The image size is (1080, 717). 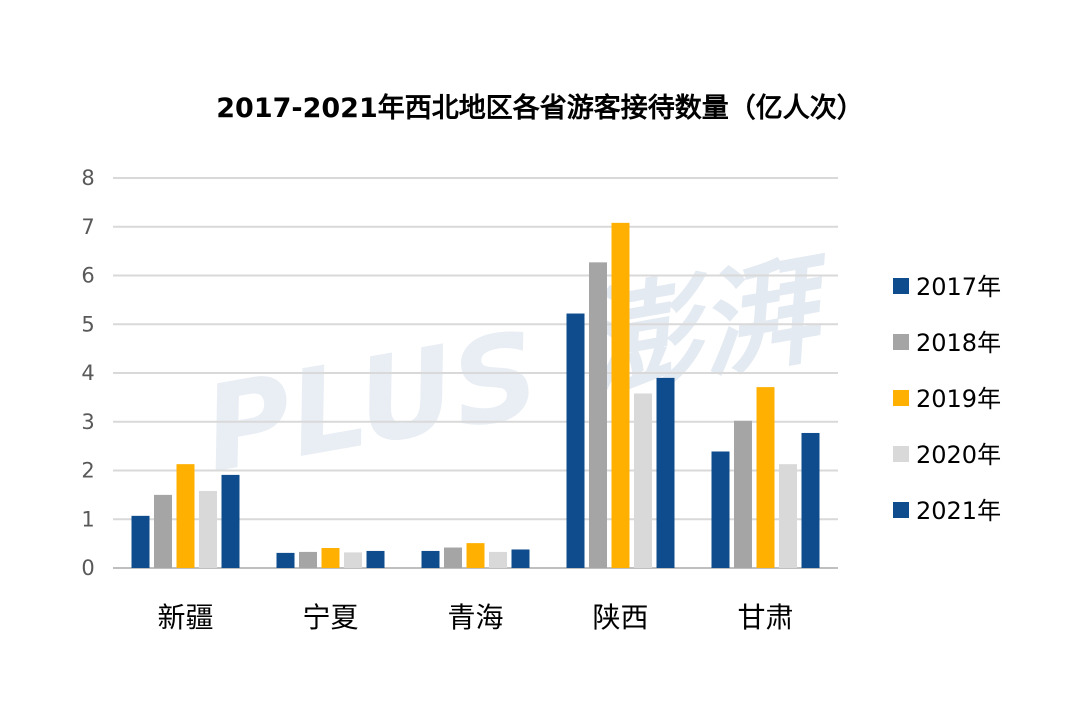 I want to click on legend: 2017年 2018年 2019年 2020年 2021年, so click(x=947, y=399).